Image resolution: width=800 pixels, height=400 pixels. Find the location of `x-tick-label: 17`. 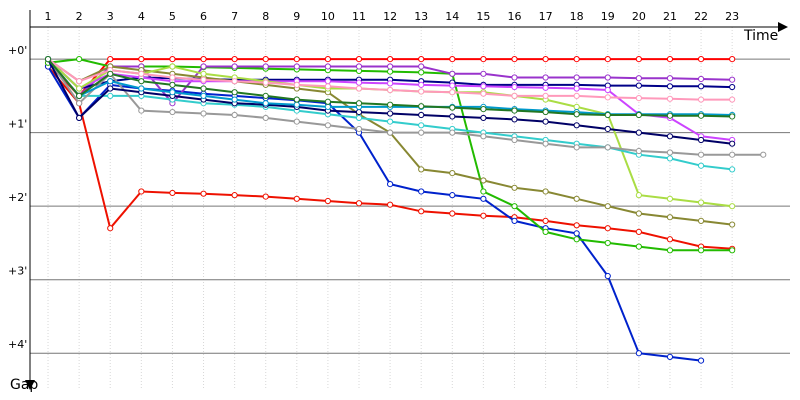

x-tick-label: 17 is located at coordinates (546, 16).